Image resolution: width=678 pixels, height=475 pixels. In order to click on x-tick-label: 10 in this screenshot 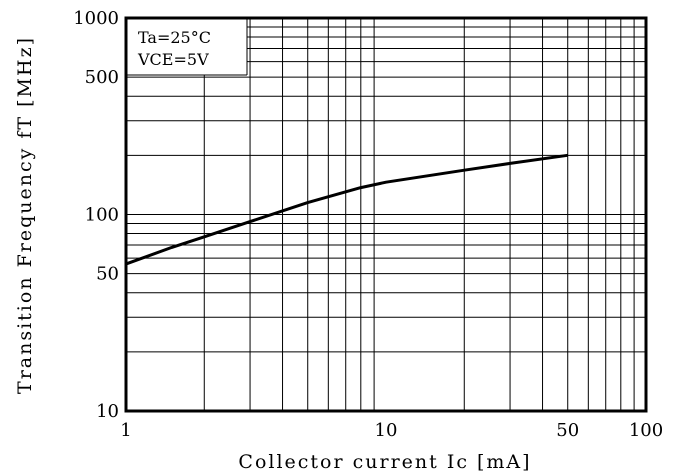, I will do `click(386, 430)`.